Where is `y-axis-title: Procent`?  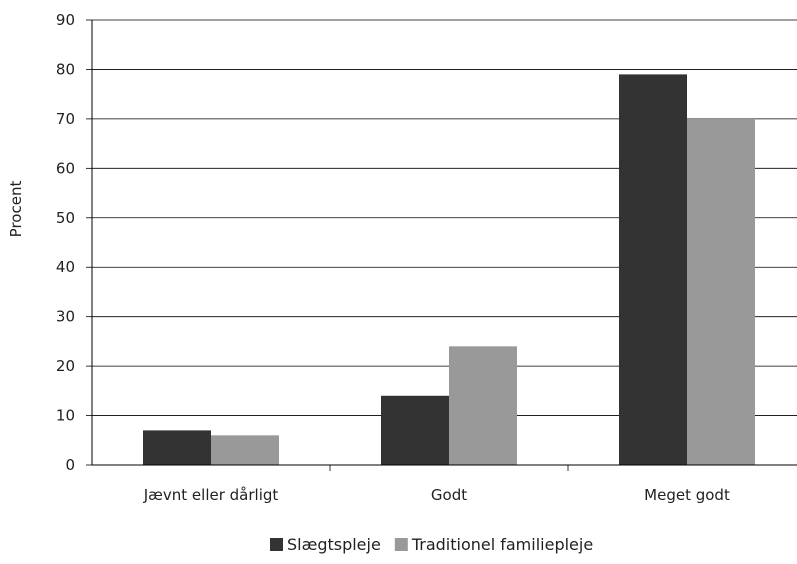 y-axis-title: Procent is located at coordinates (16, 209).